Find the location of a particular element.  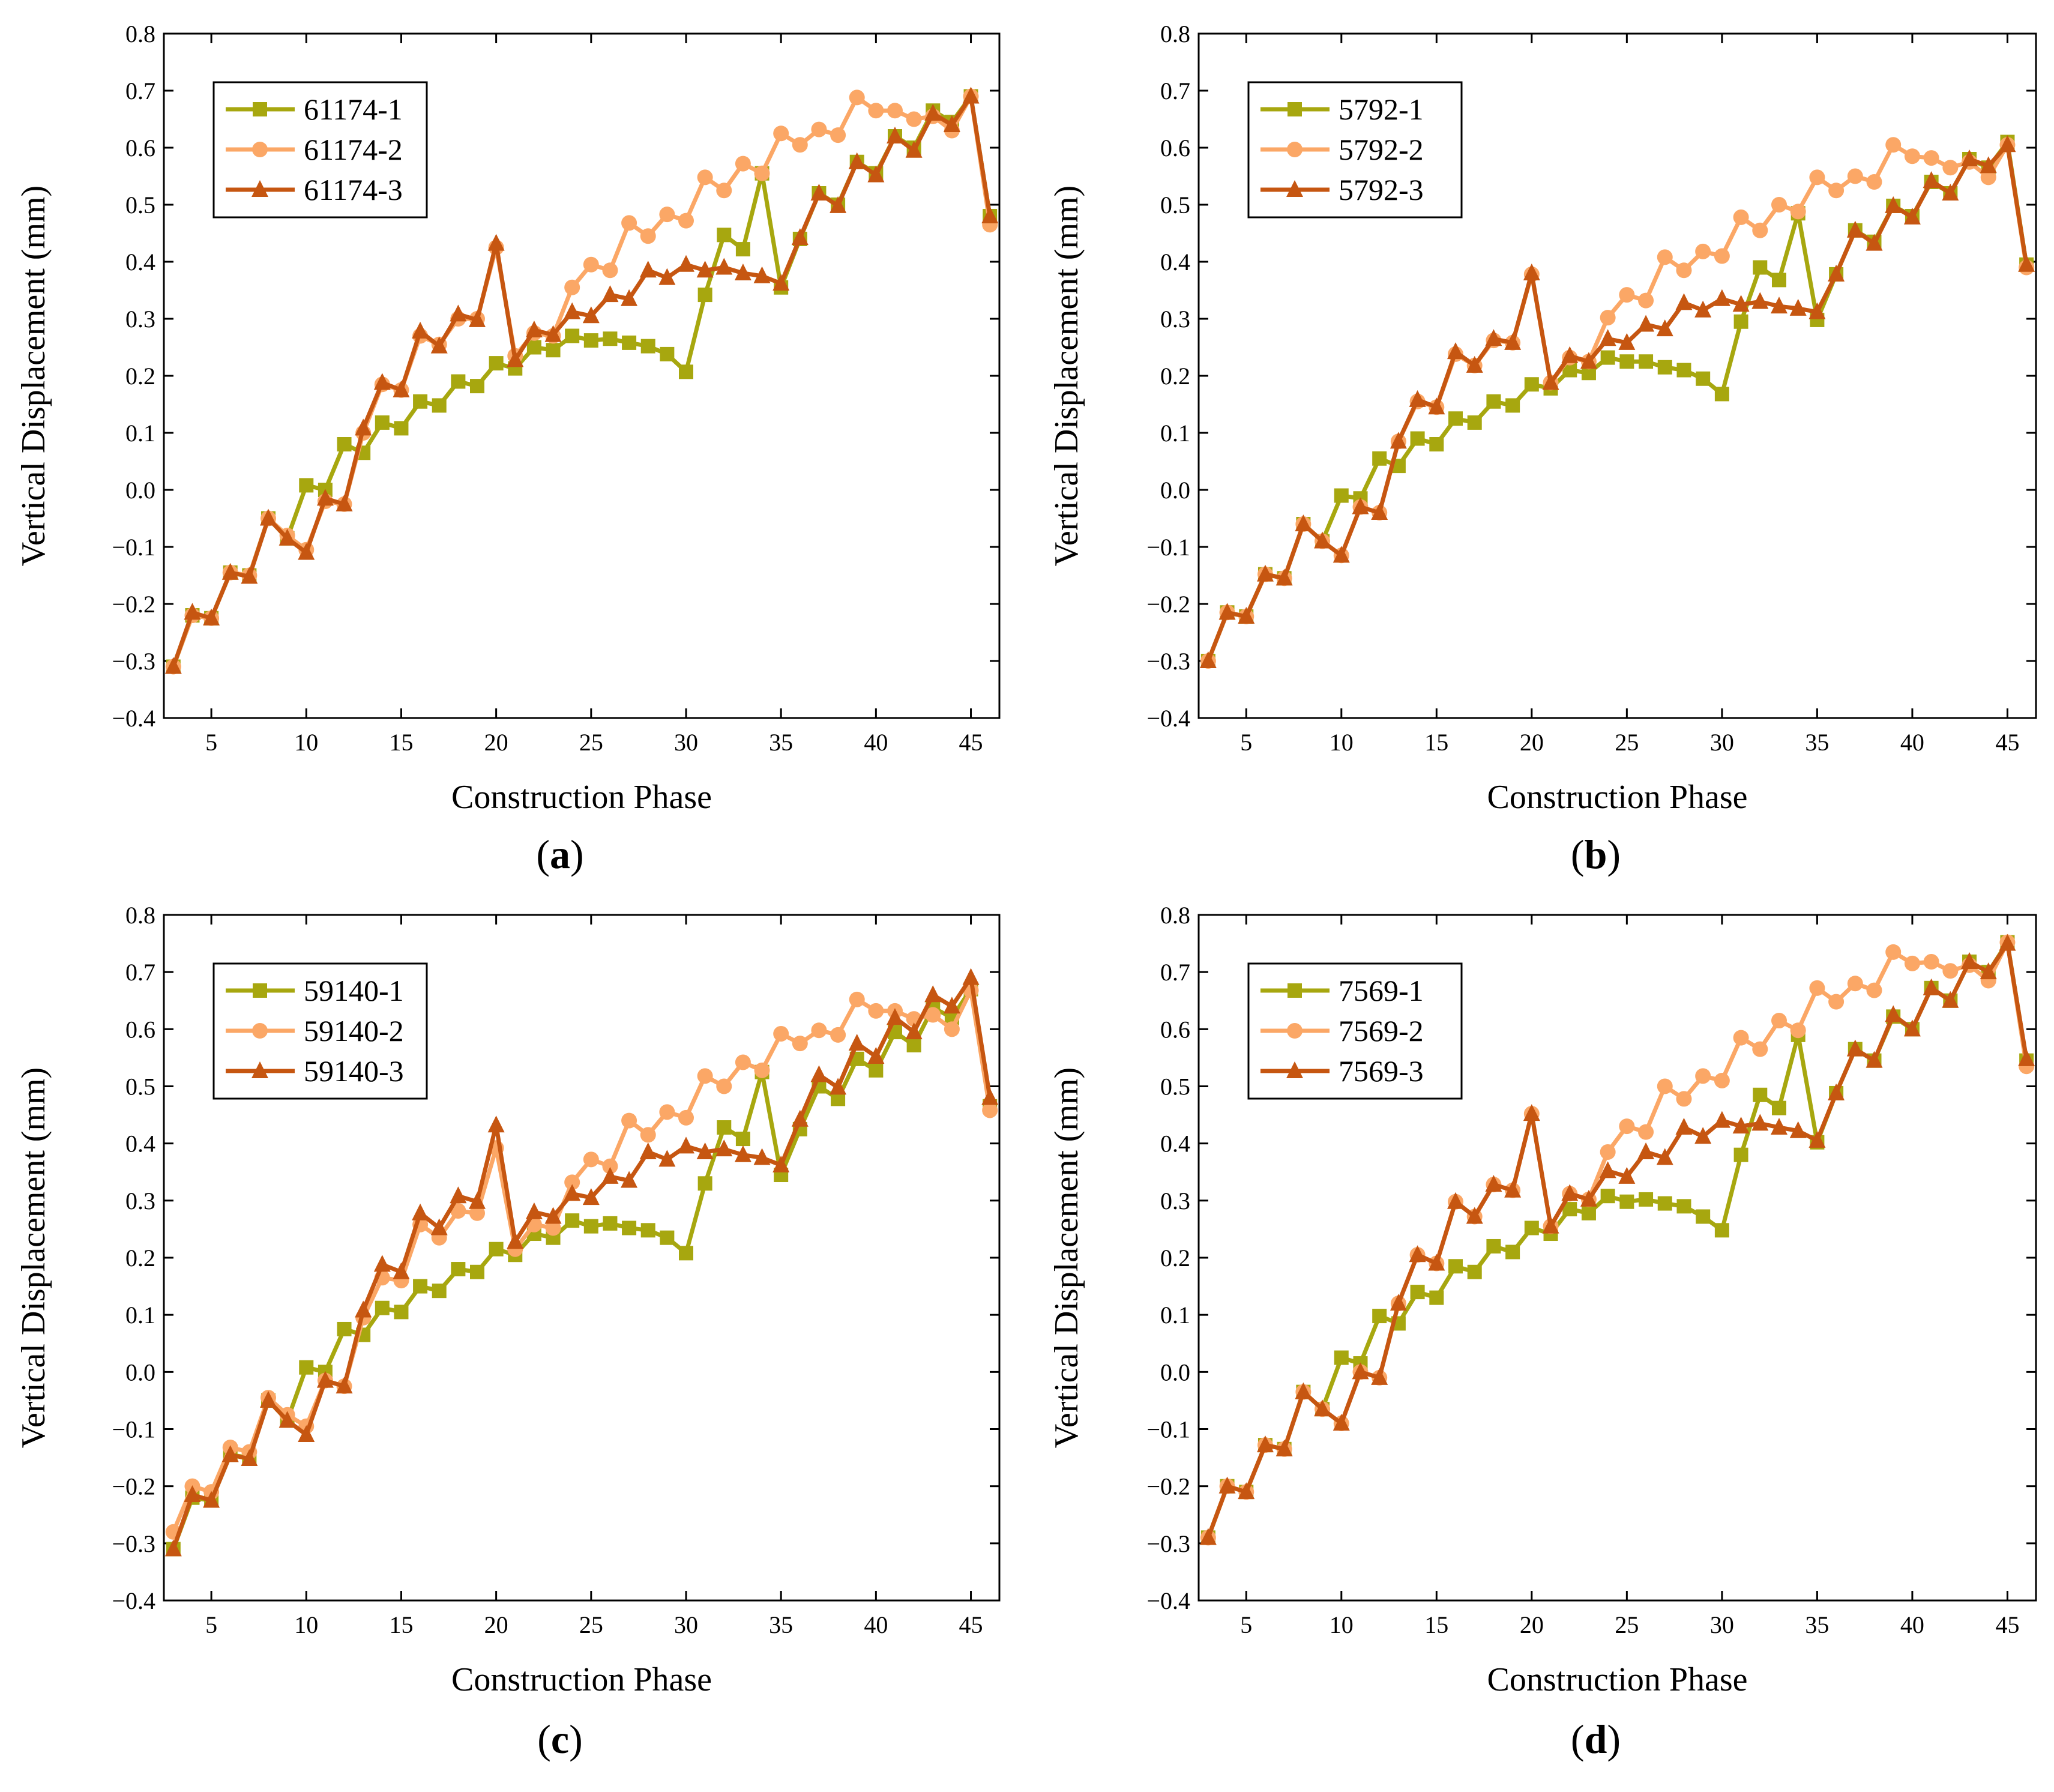

x-axis-title: Construction Phase is located at coordinates (581, 1680).